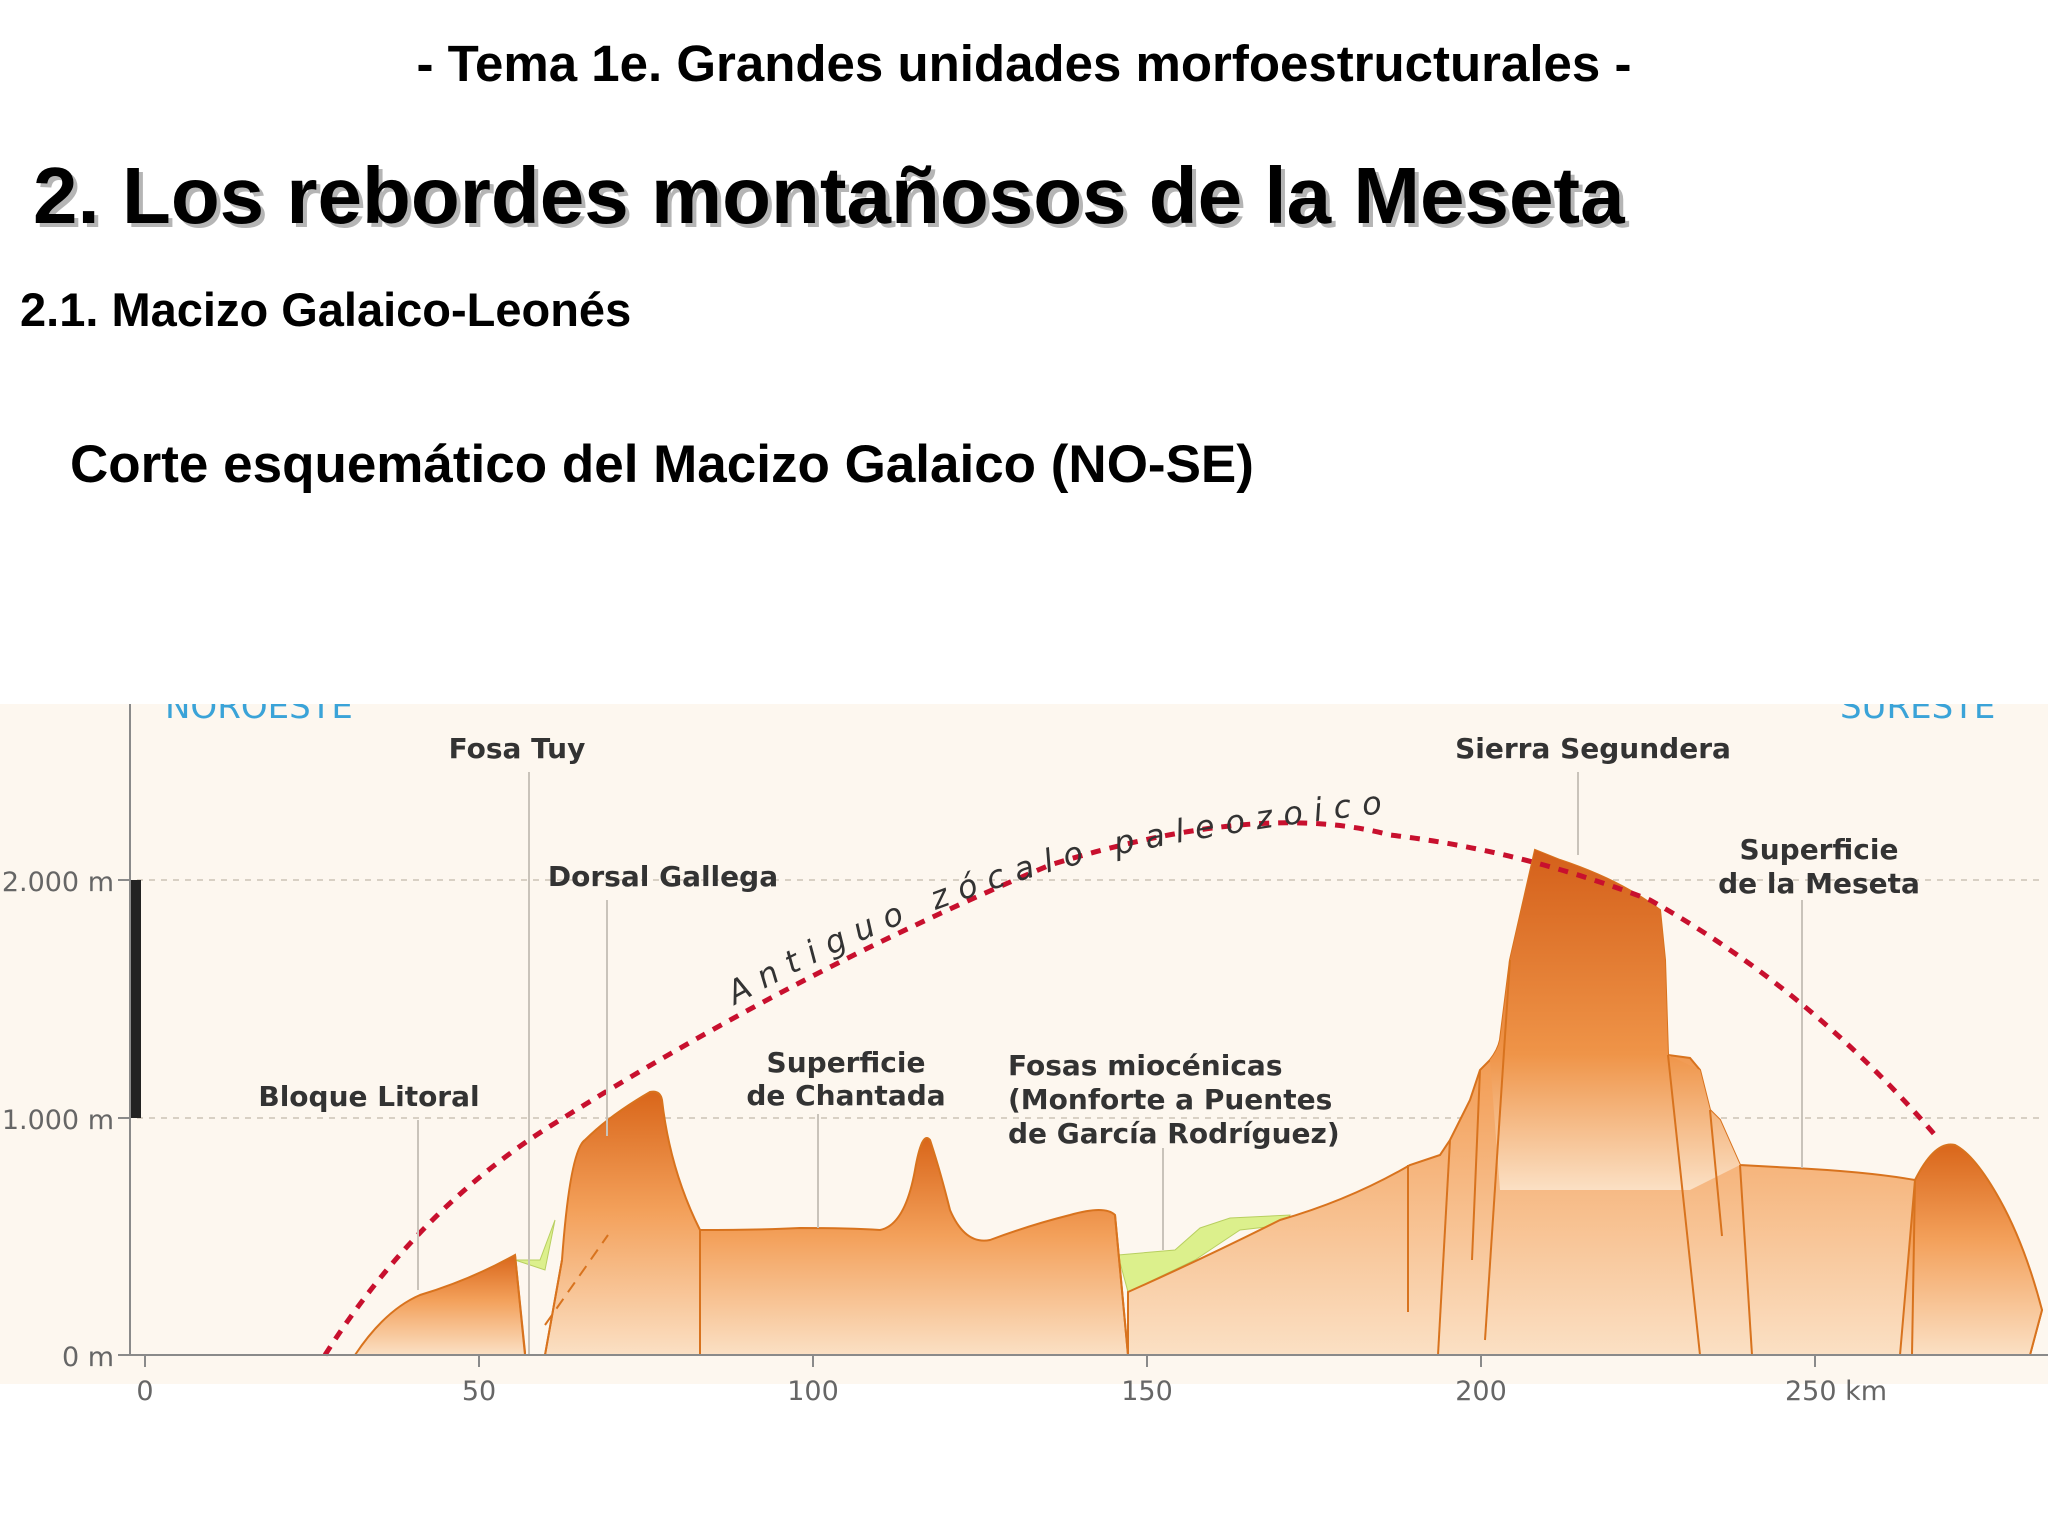  I want to click on x-label-150: 150, so click(1147, 1391).